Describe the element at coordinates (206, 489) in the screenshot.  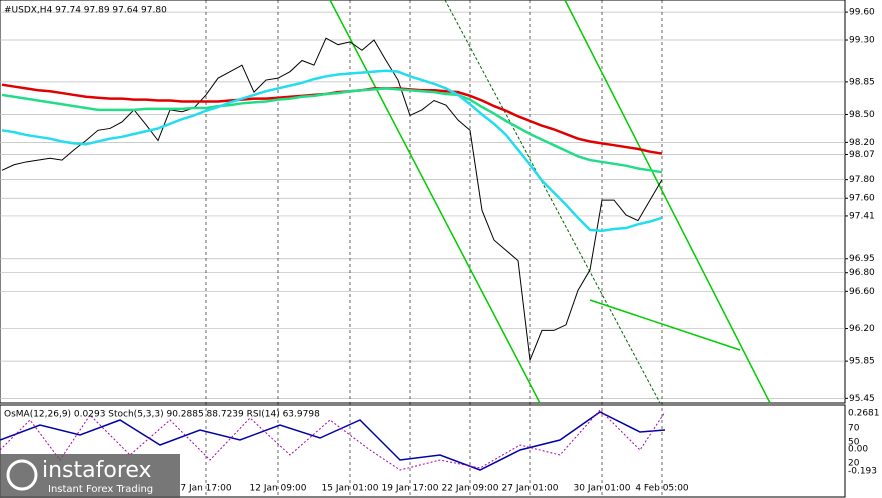
I see `x-tick-label: 7 Jan 17:00` at that location.